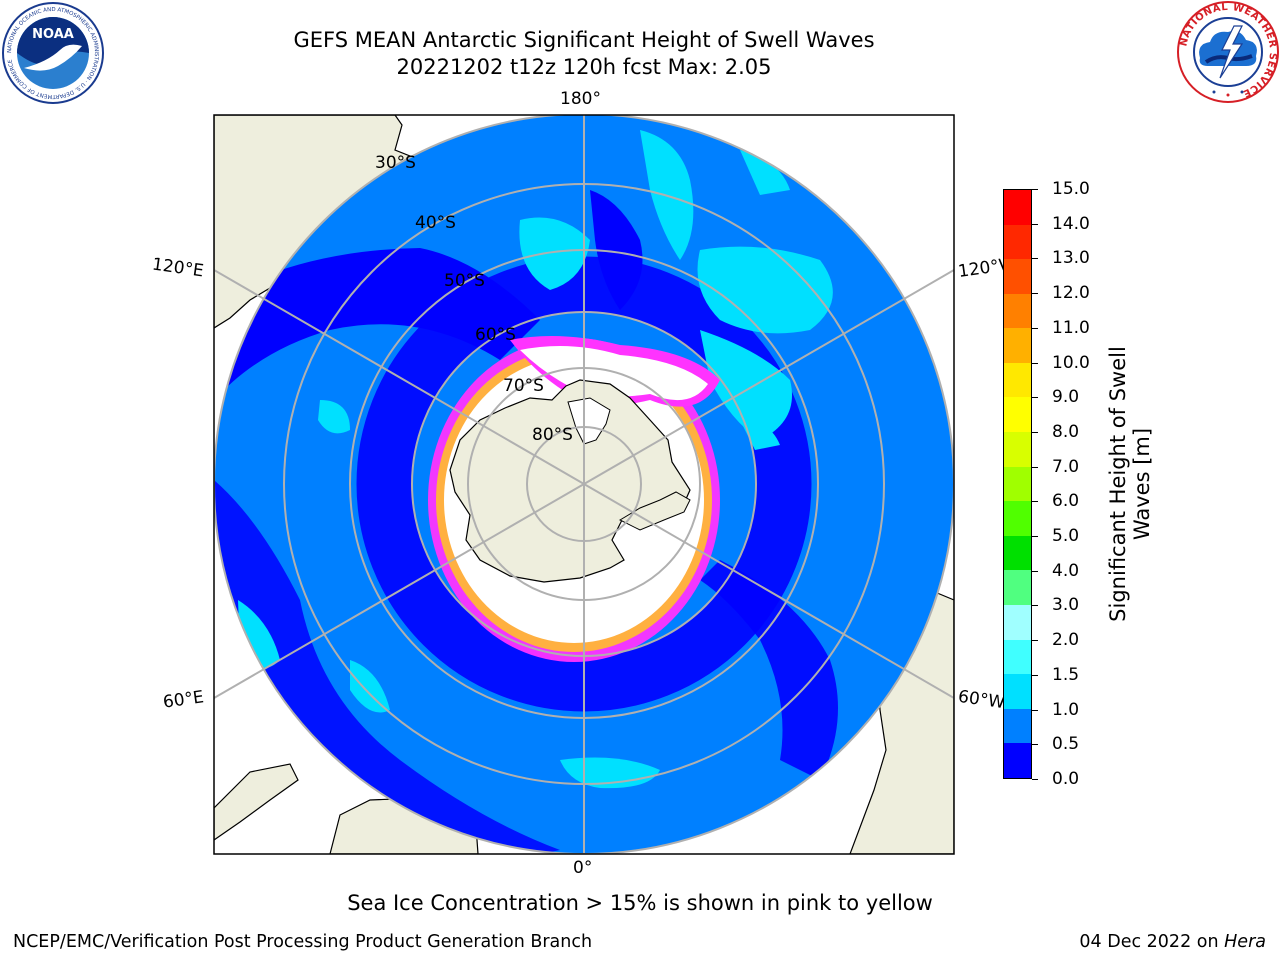 This screenshot has height=960, width=1280. Describe the element at coordinates (1228, 52) in the screenshot. I see `national-weather-service-logo-icon: NATIONAL WEATHER SERVICE` at that location.